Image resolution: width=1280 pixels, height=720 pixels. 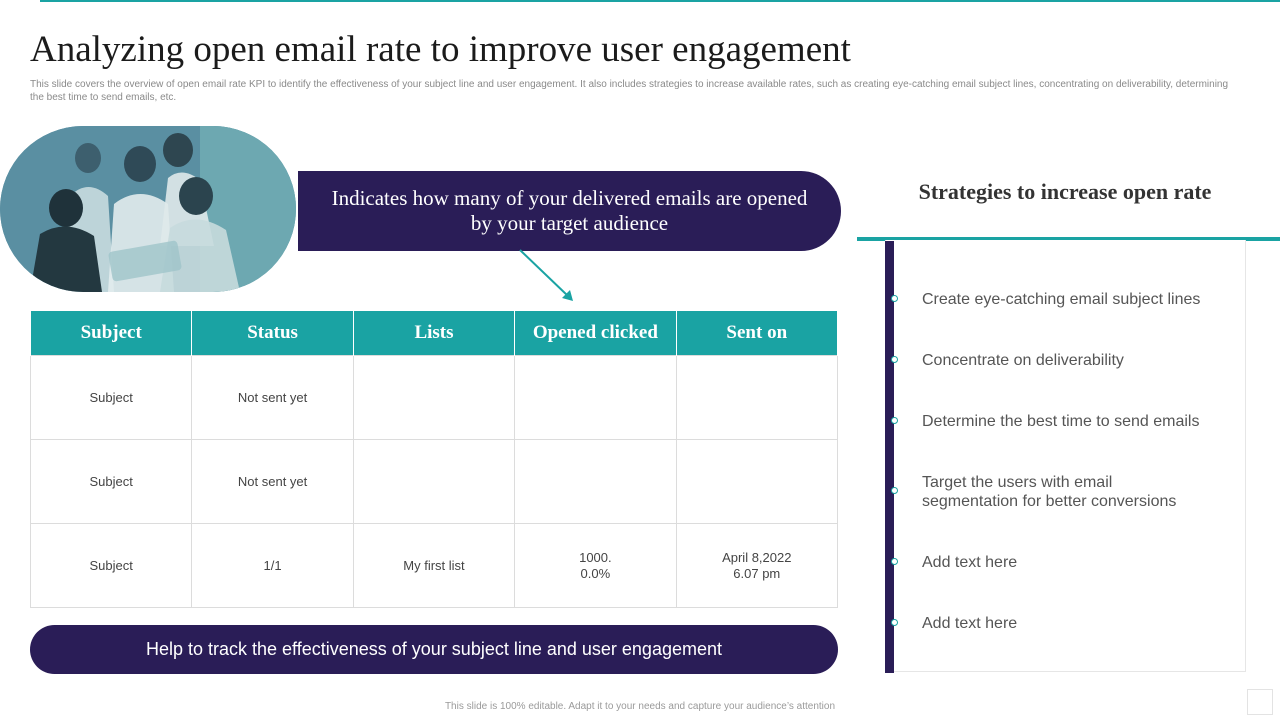 I want to click on cell-opened-clicked: 1000. 0.0%, so click(x=595, y=565).